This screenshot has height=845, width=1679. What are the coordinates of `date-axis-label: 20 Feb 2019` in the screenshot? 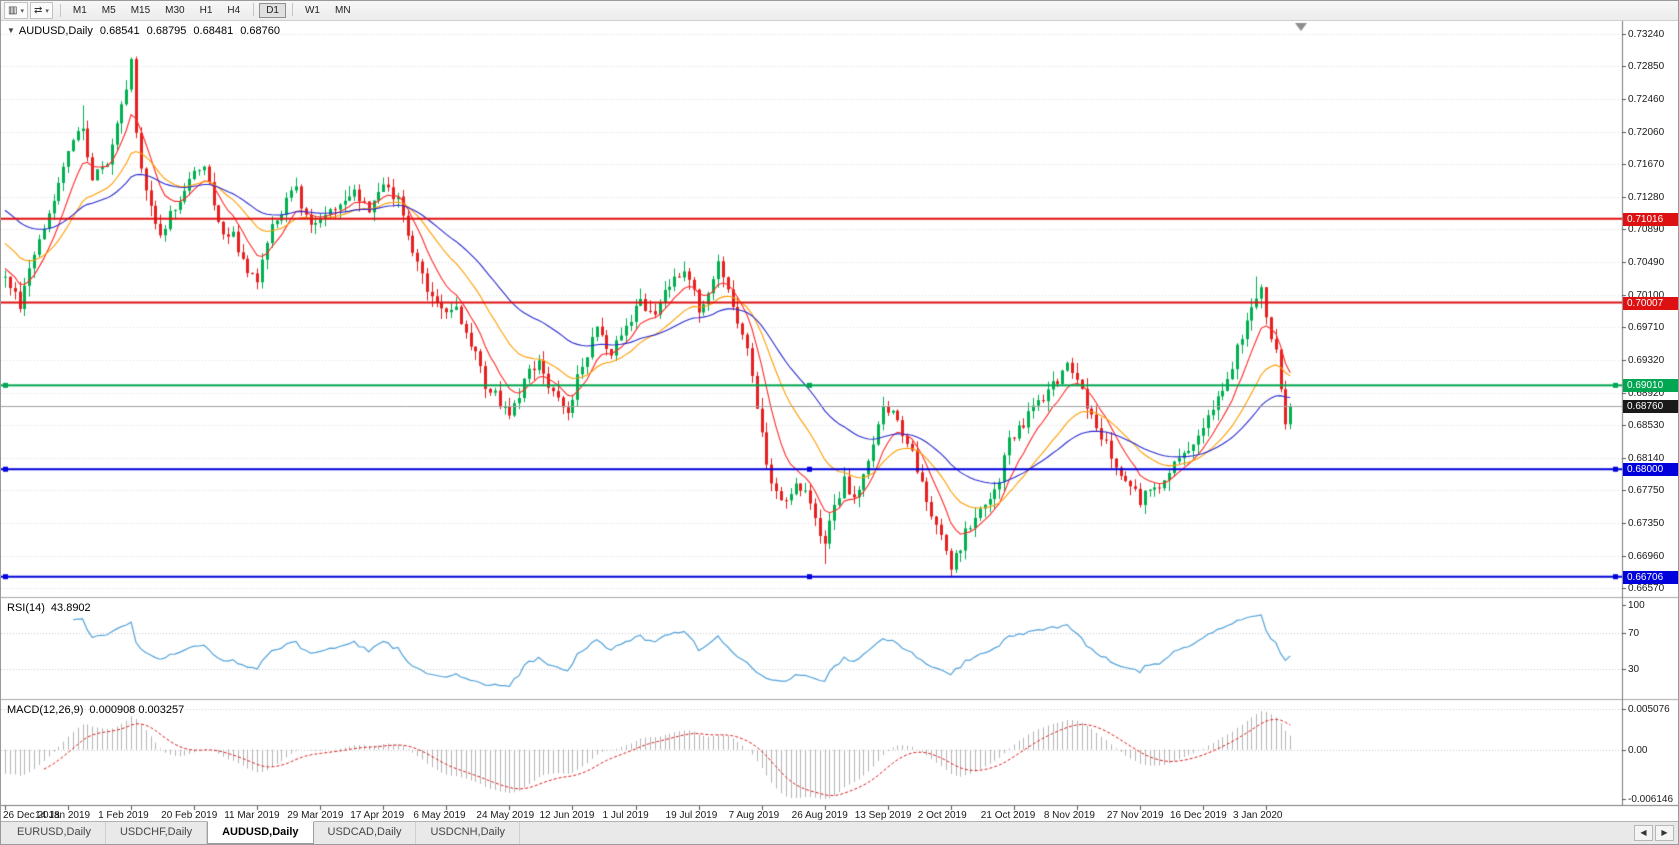 It's located at (189, 815).